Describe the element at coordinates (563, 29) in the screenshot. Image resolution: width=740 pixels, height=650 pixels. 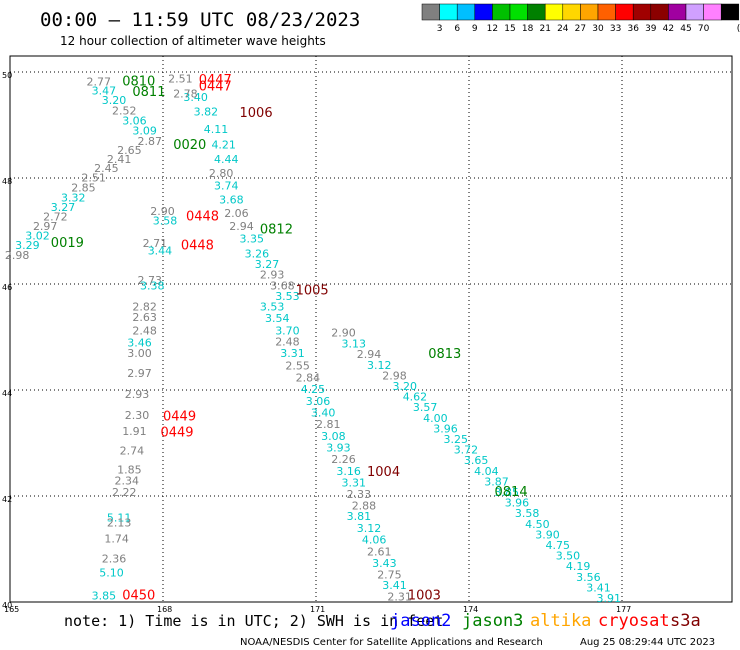
I see `colorbar-label: 24` at that location.